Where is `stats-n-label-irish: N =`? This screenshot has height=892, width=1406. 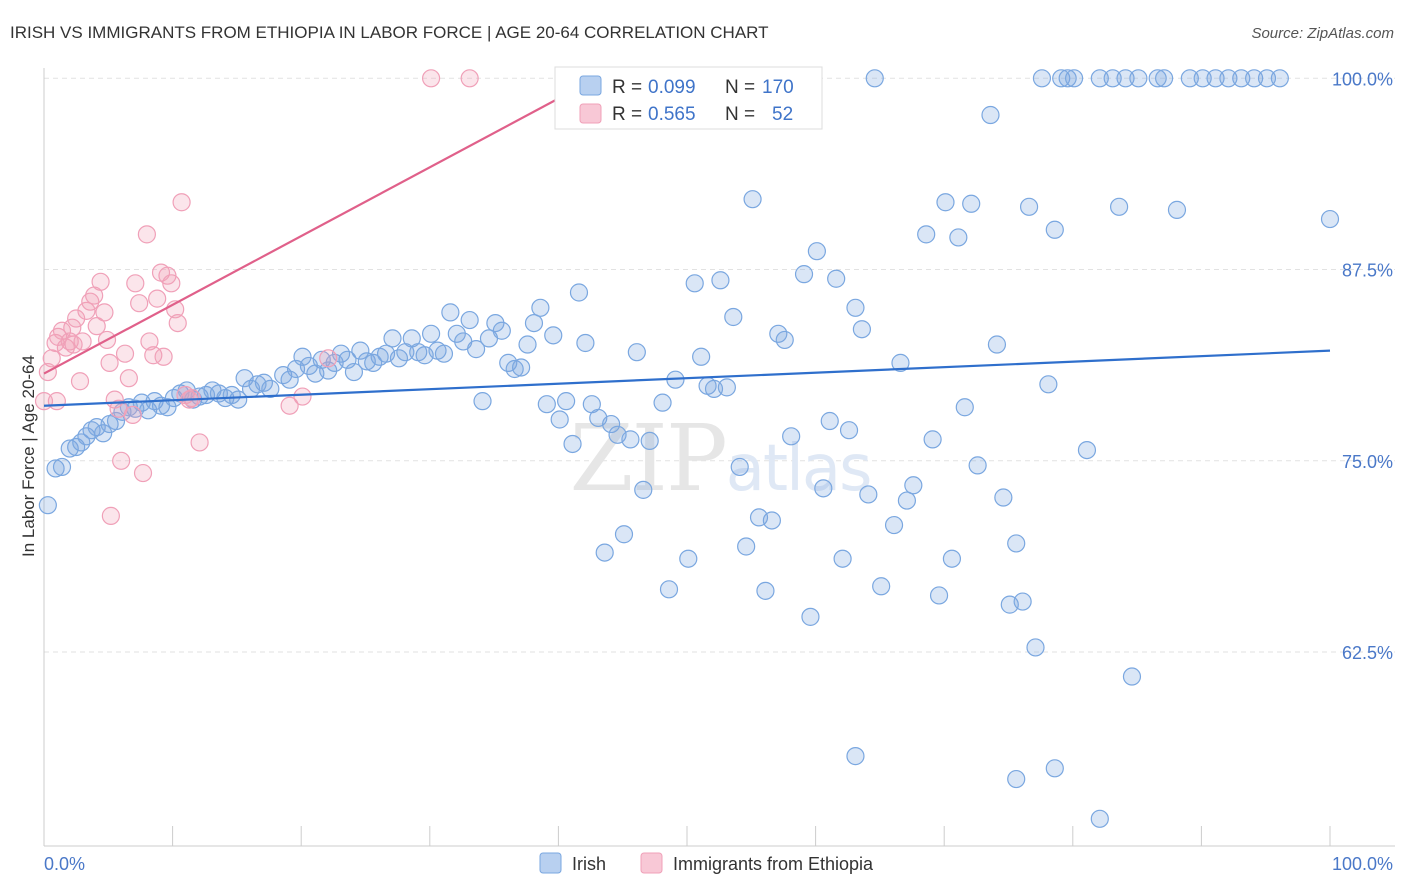 stats-n-label-irish: N = is located at coordinates (740, 87).